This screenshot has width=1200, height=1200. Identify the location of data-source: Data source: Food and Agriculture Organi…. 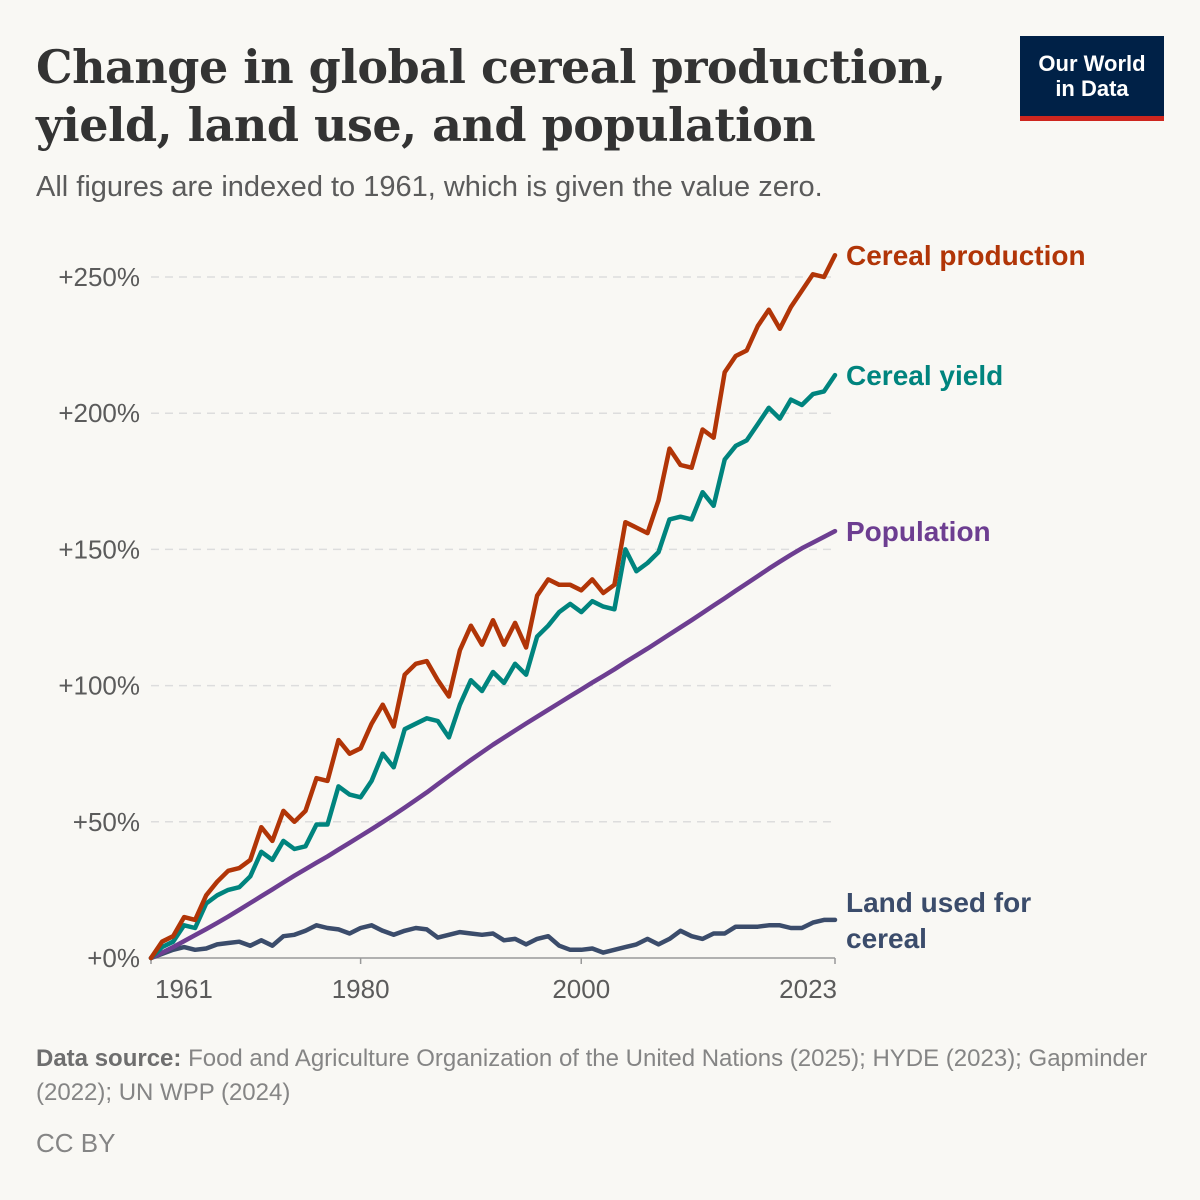
(596, 1076).